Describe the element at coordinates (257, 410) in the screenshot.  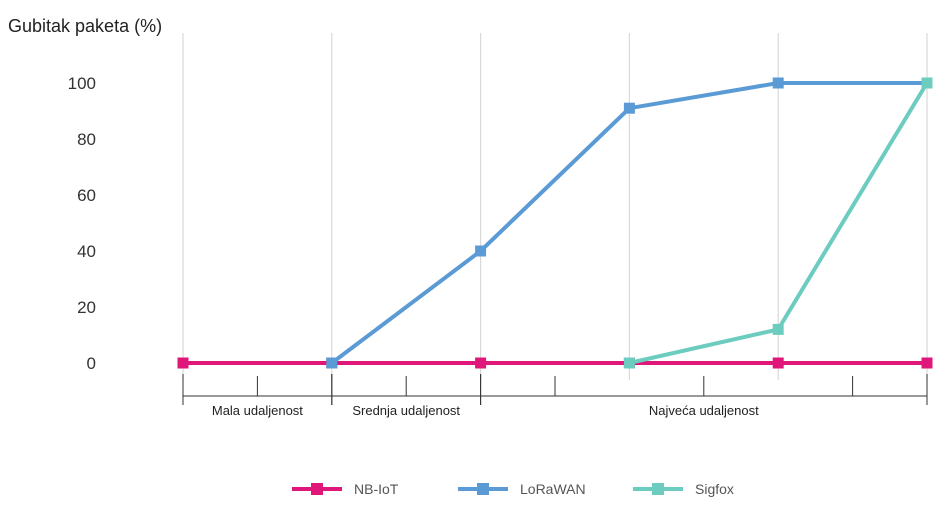
I see `category-label: Mala udaljenost` at that location.